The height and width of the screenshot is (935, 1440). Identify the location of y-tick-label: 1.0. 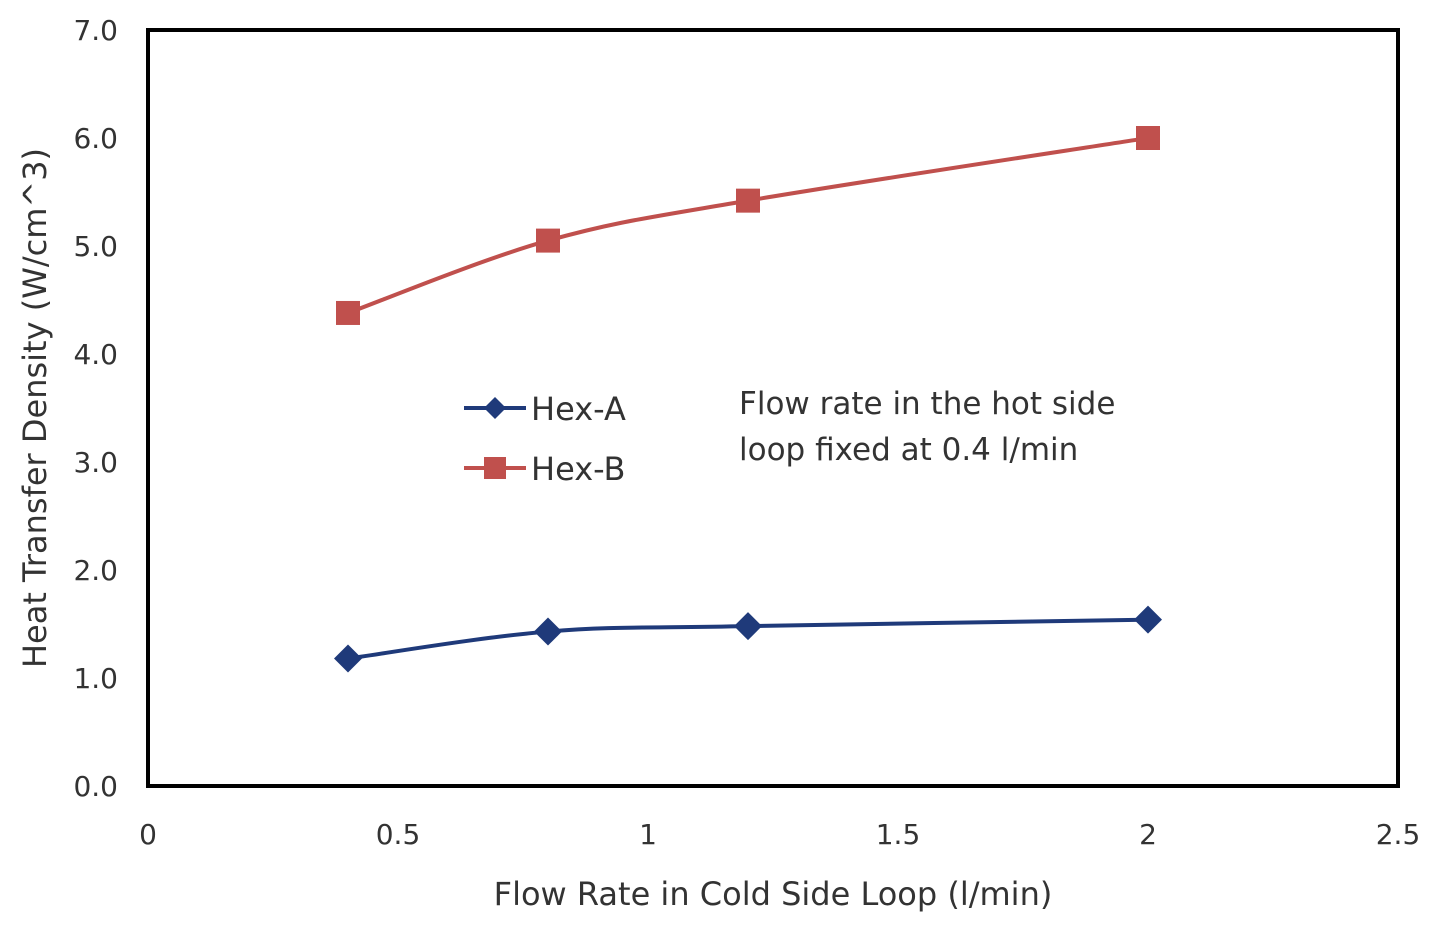
(95, 678).